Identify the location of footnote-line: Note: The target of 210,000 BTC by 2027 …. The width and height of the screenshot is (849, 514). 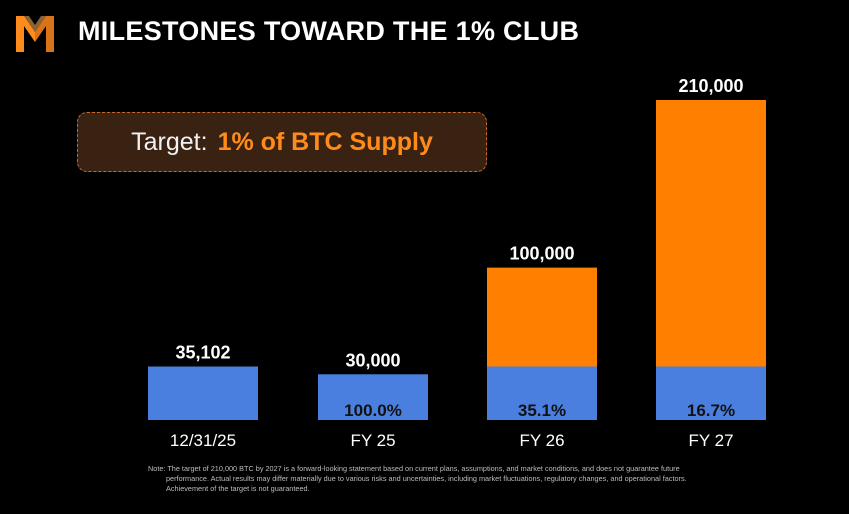
(414, 468).